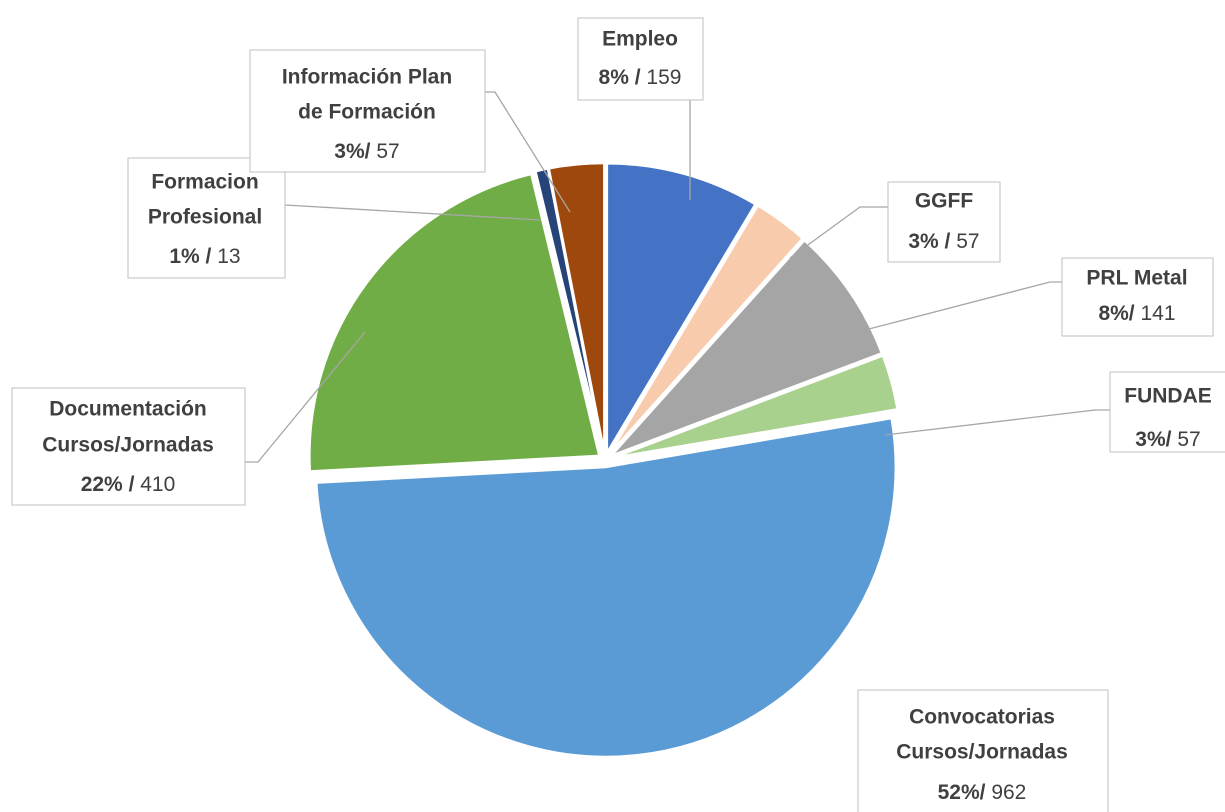  What do you see at coordinates (640, 39) in the screenshot?
I see `slice-label: Empleo` at bounding box center [640, 39].